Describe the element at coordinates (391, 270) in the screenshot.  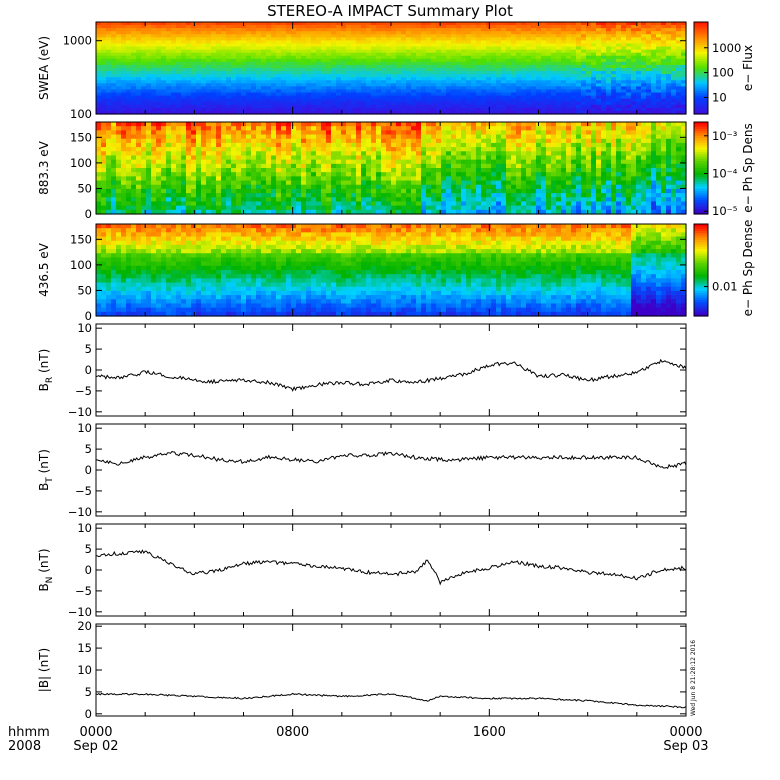
I see `pad436-heatmap` at that location.